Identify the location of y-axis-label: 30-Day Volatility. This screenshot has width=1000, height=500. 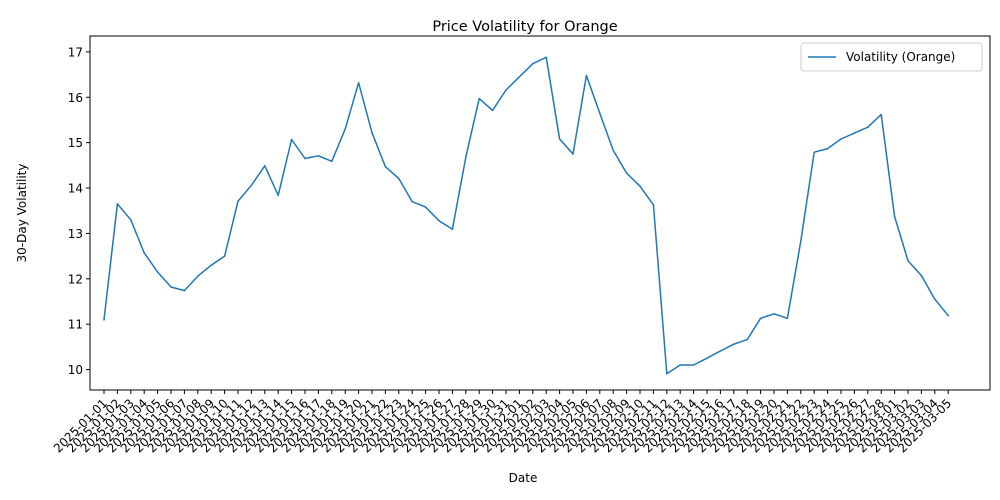
(22, 213).